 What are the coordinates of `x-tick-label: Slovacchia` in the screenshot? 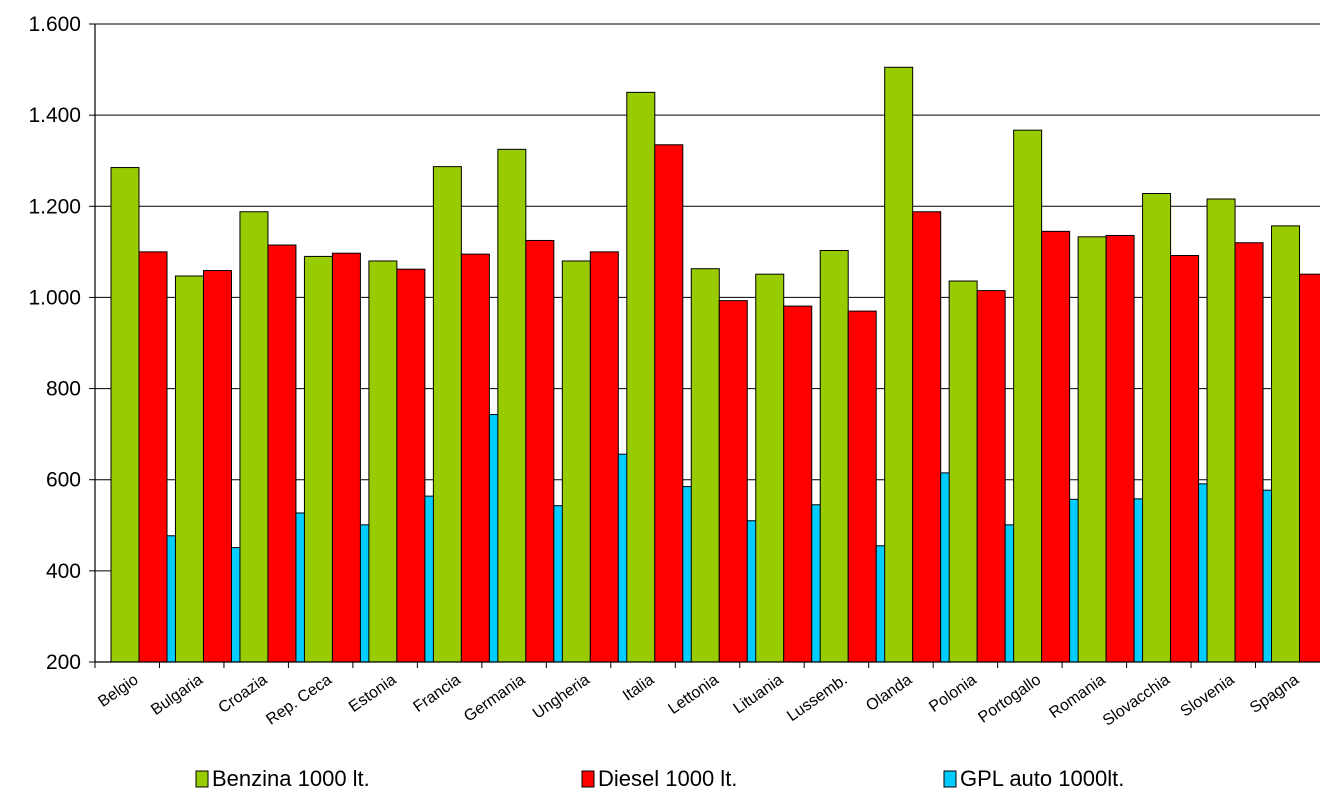 It's located at (1136, 700).